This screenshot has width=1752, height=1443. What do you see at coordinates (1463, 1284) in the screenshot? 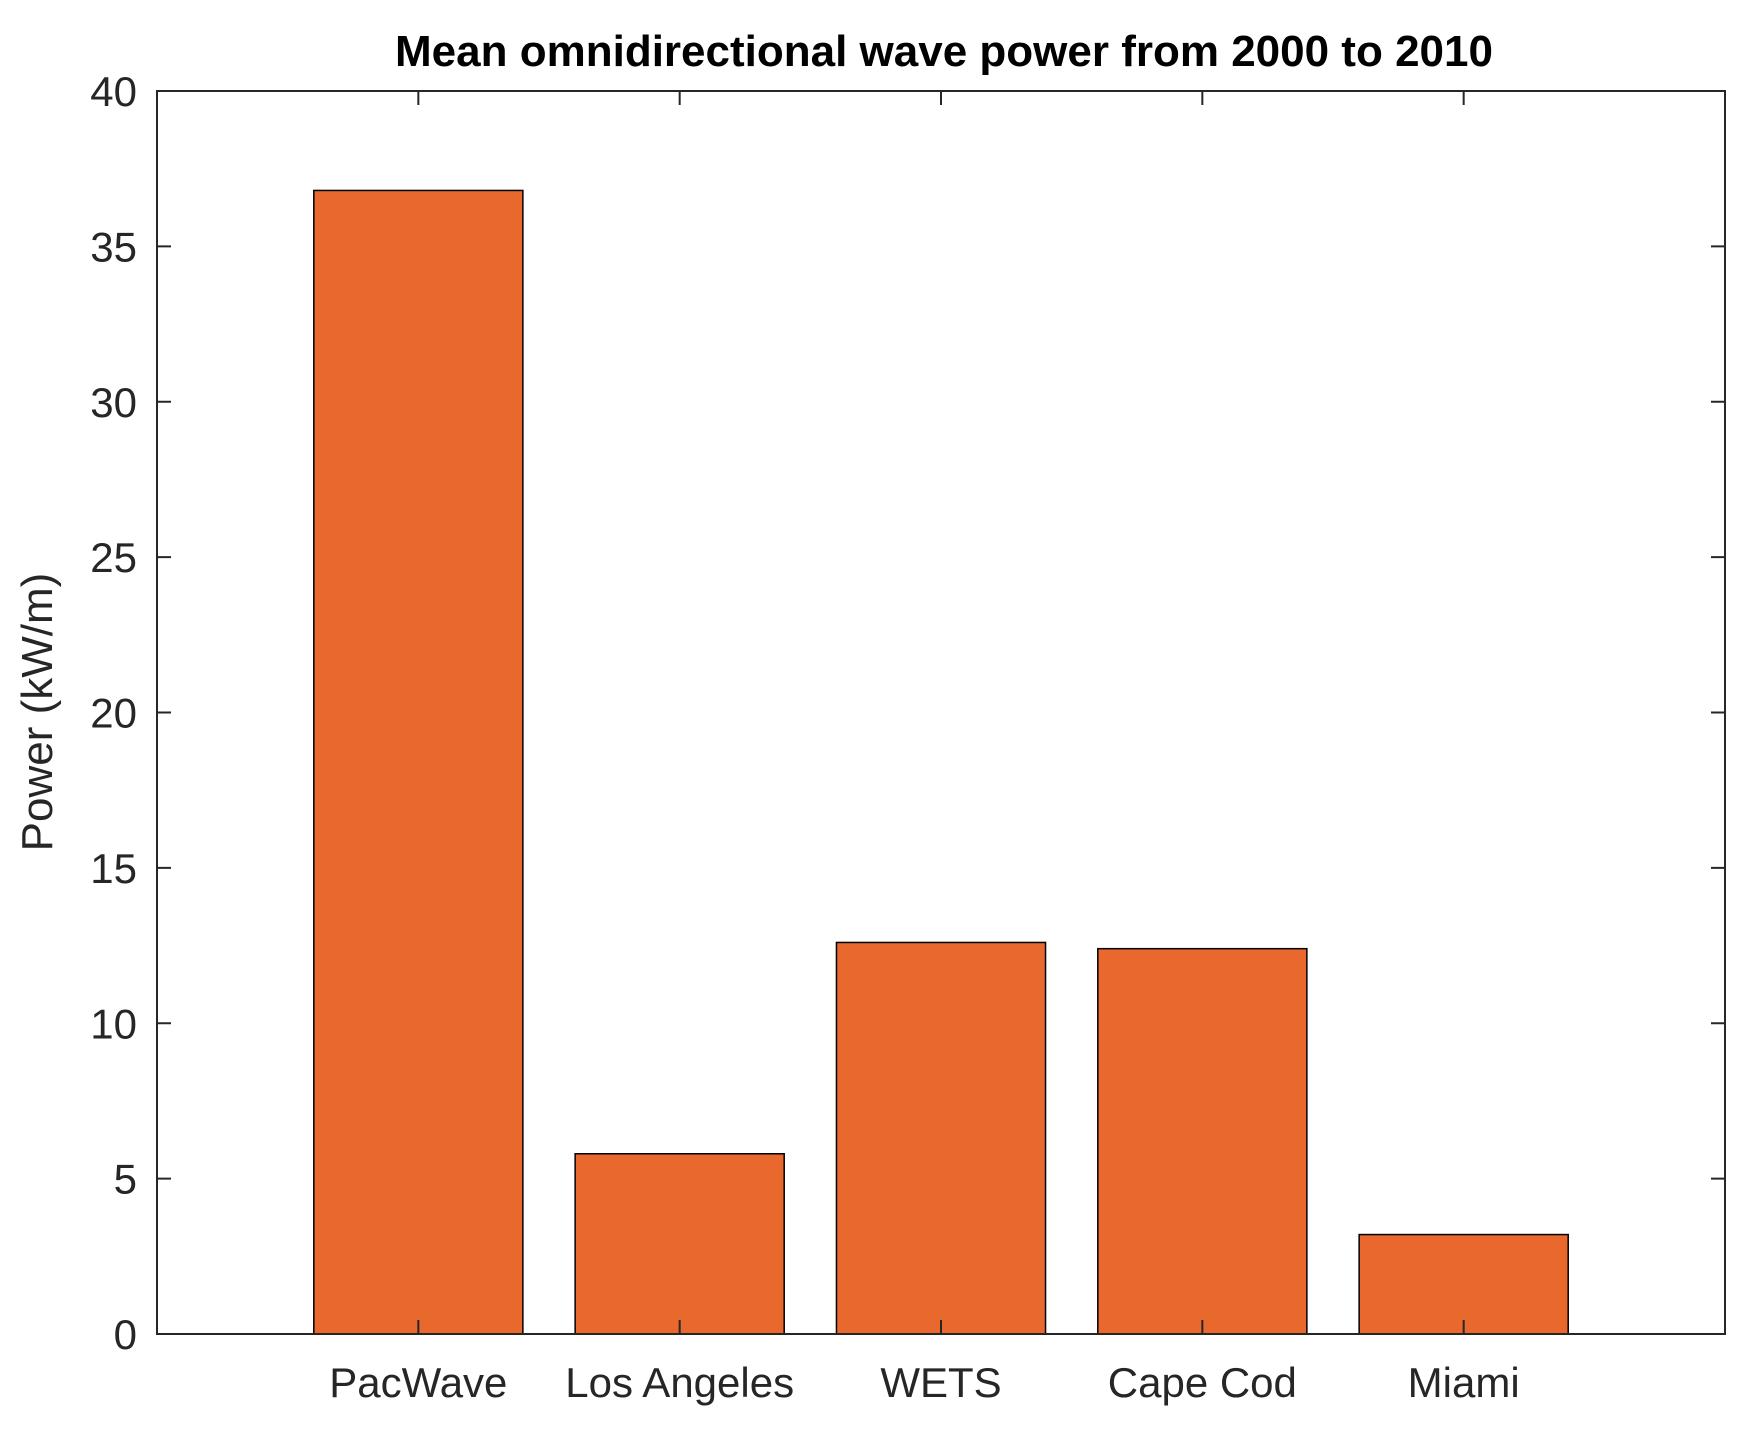
I see `bar-miami` at bounding box center [1463, 1284].